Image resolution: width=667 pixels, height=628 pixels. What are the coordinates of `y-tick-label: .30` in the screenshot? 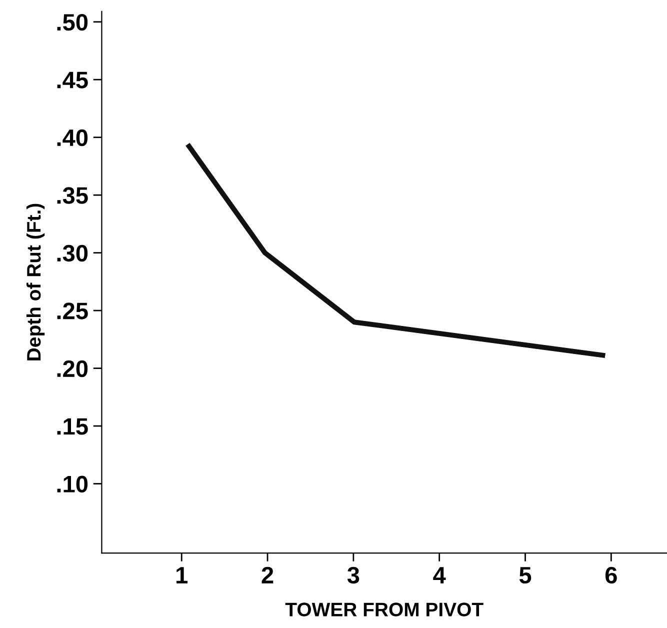 It's located at (72, 253).